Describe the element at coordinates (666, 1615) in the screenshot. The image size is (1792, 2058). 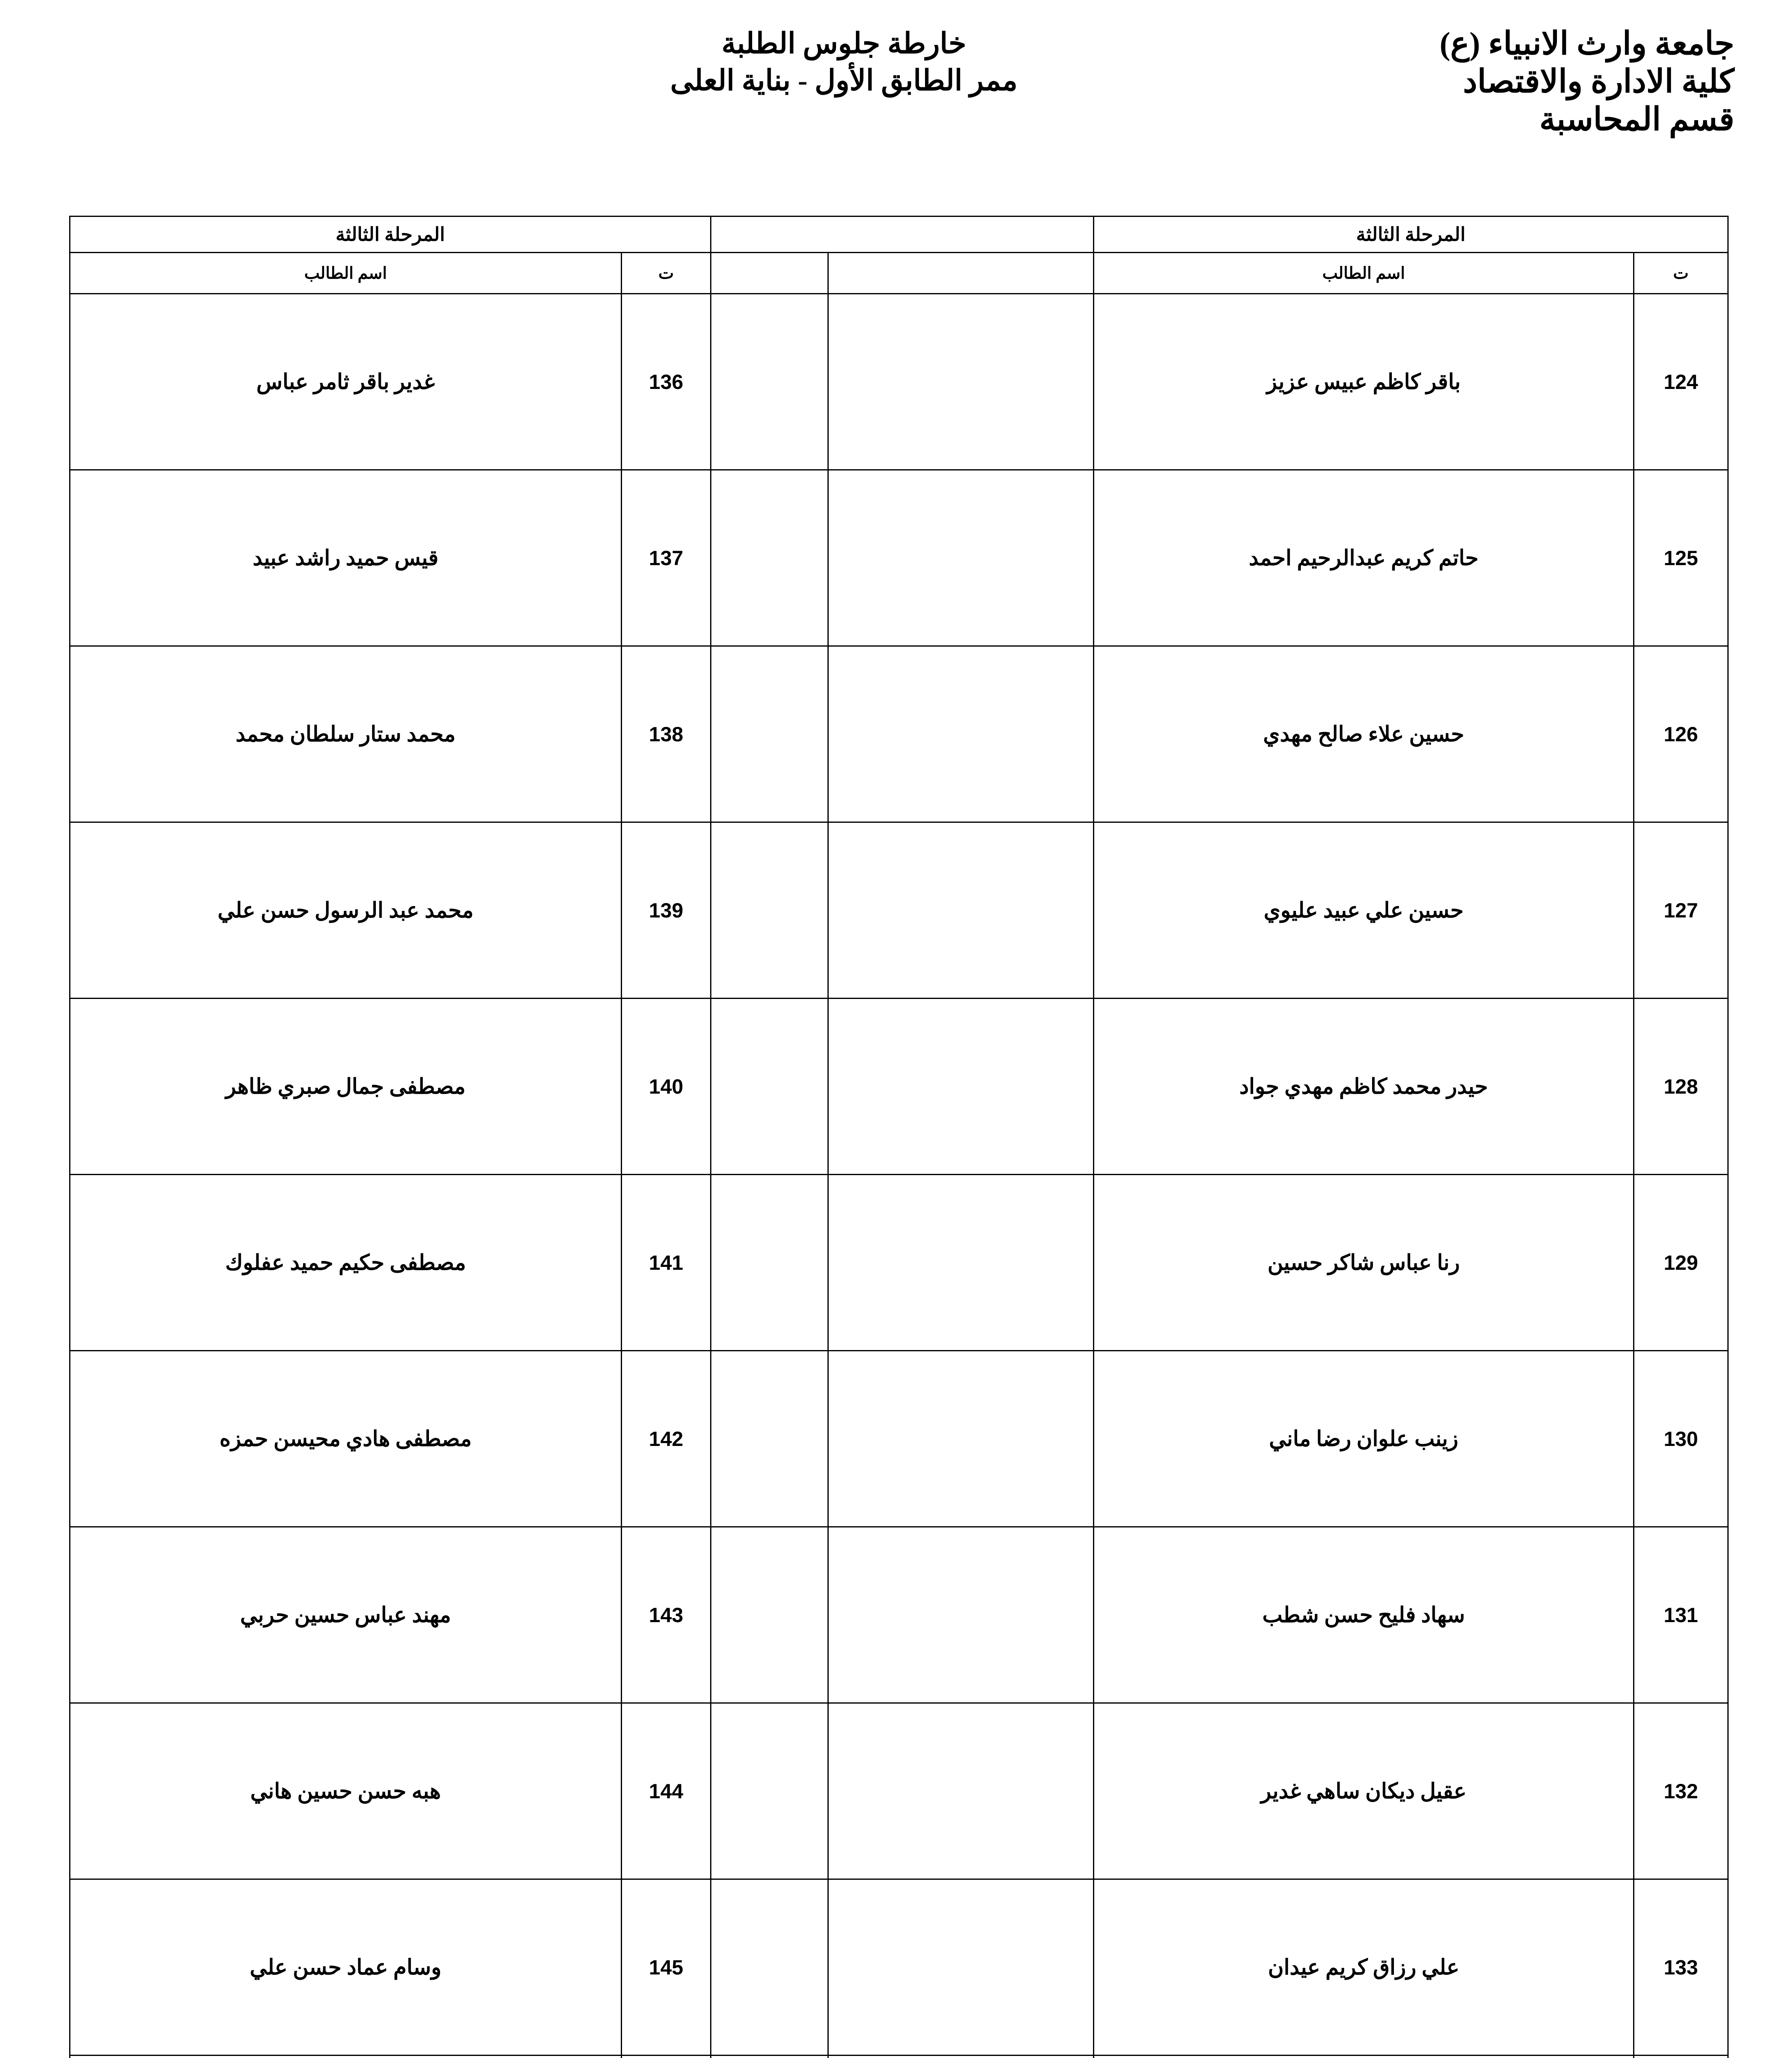
I see `seat-number-left: 143` at that location.